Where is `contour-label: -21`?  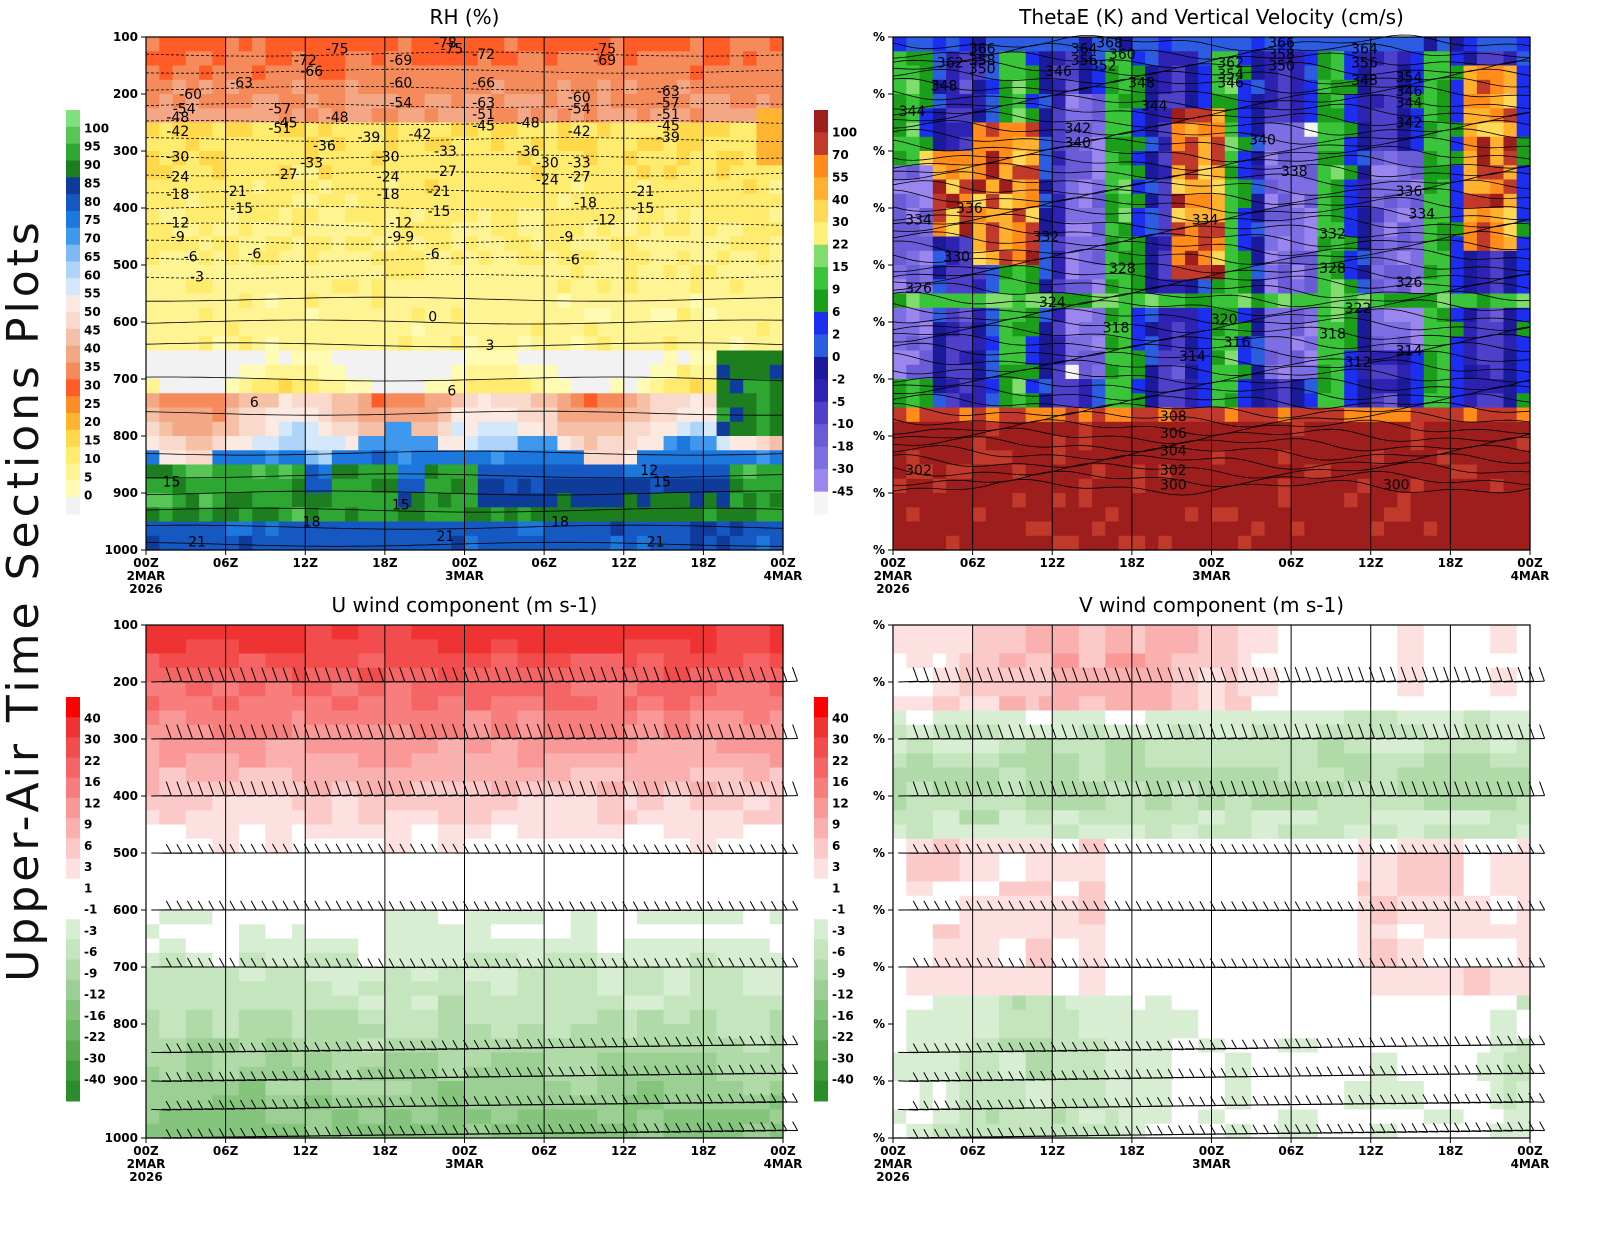
contour-label: -21 is located at coordinates (439, 192).